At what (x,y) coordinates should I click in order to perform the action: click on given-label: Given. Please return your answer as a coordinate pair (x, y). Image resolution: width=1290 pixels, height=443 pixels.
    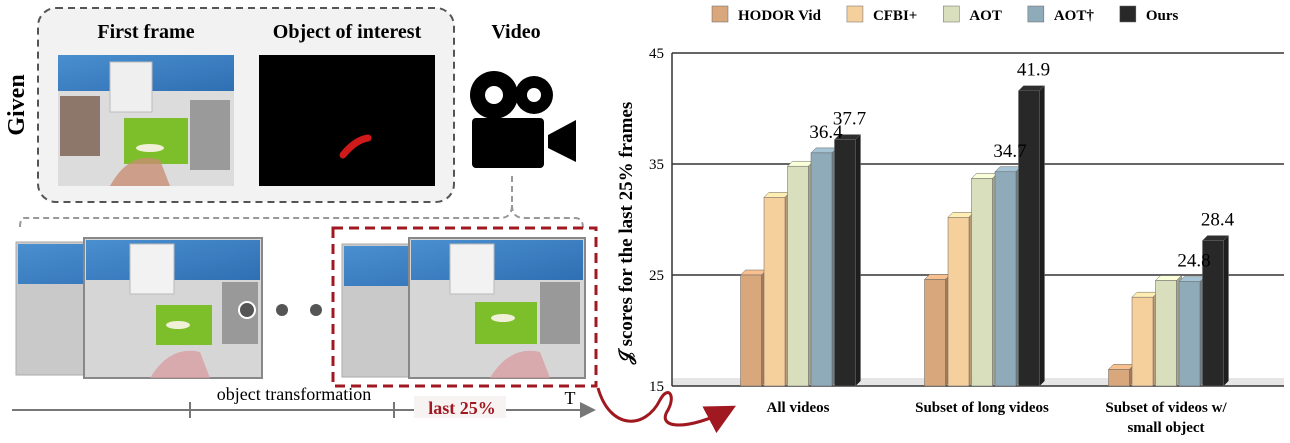
    Looking at the image, I should click on (17, 104).